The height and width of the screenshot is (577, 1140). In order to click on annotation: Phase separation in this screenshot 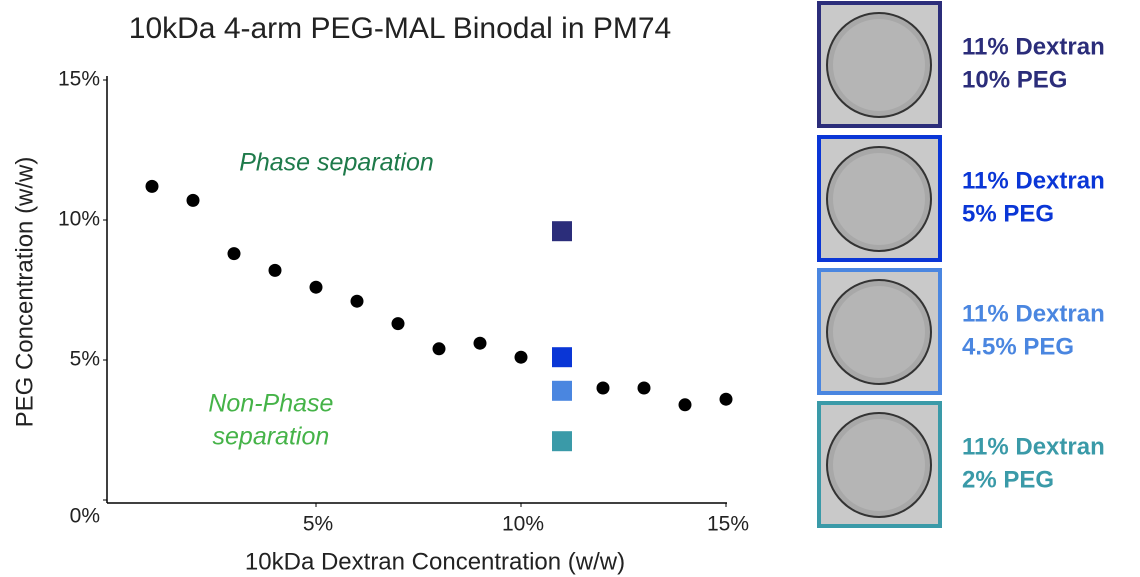, I will do `click(336, 163)`.